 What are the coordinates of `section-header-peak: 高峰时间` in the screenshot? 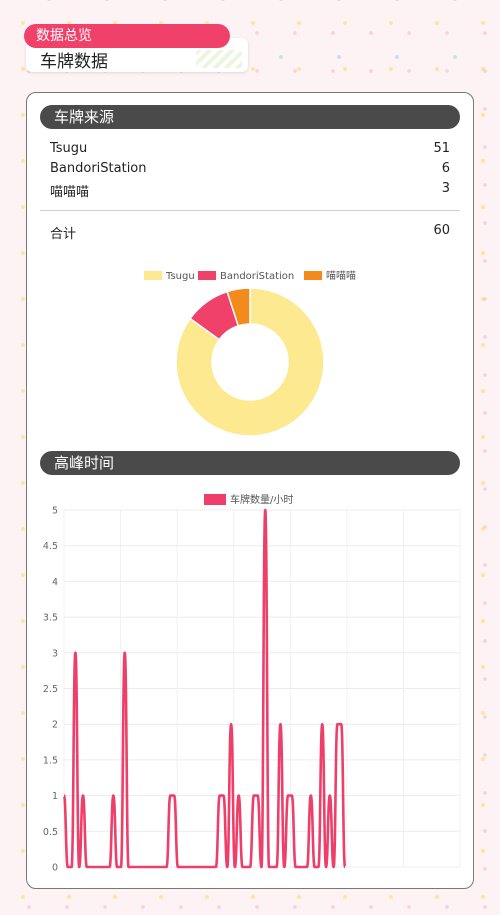 It's located at (250, 463).